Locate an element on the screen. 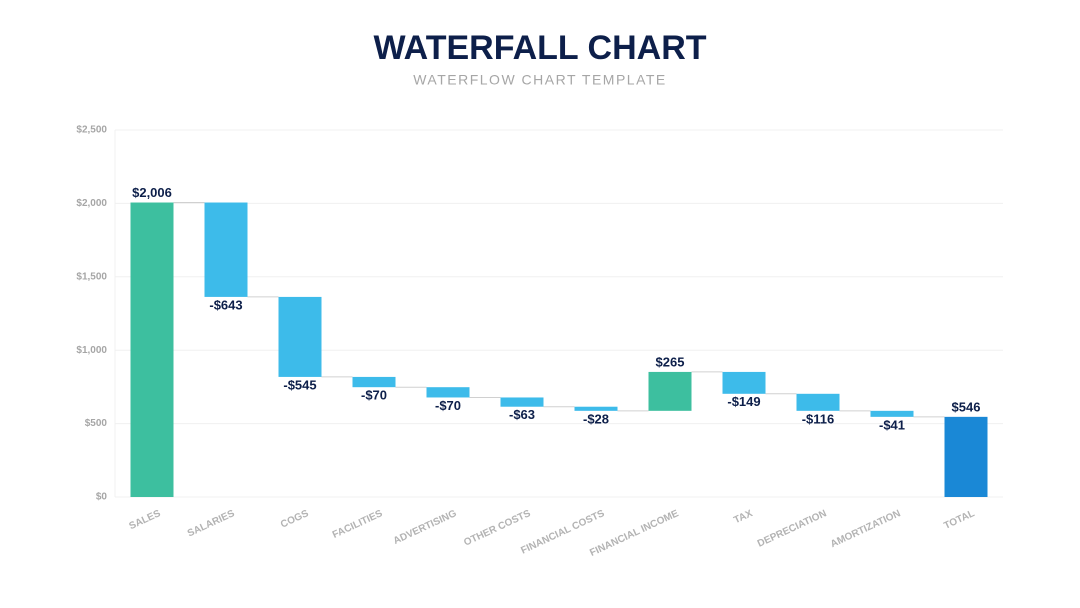 The image size is (1080, 608). y-tick-label: $2,000 is located at coordinates (91, 203).